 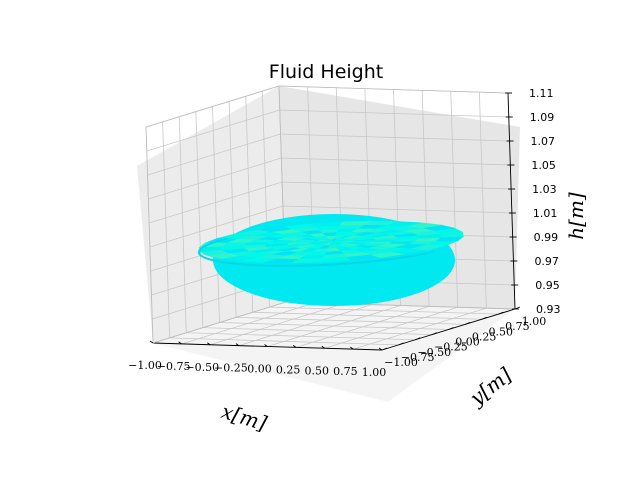 What do you see at coordinates (317, 370) in the screenshot?
I see `x-tick-label: 0.50` at bounding box center [317, 370].